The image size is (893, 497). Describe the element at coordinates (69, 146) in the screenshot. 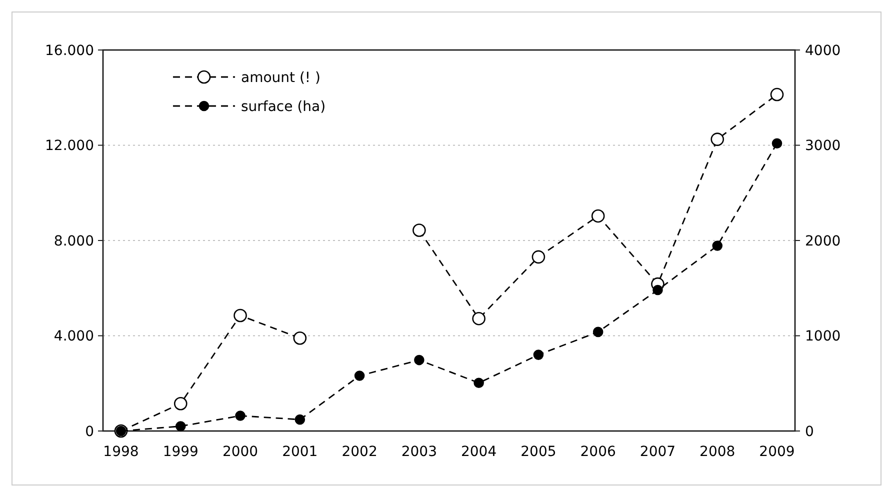

I see `y-tick-label: 12.000` at that location.